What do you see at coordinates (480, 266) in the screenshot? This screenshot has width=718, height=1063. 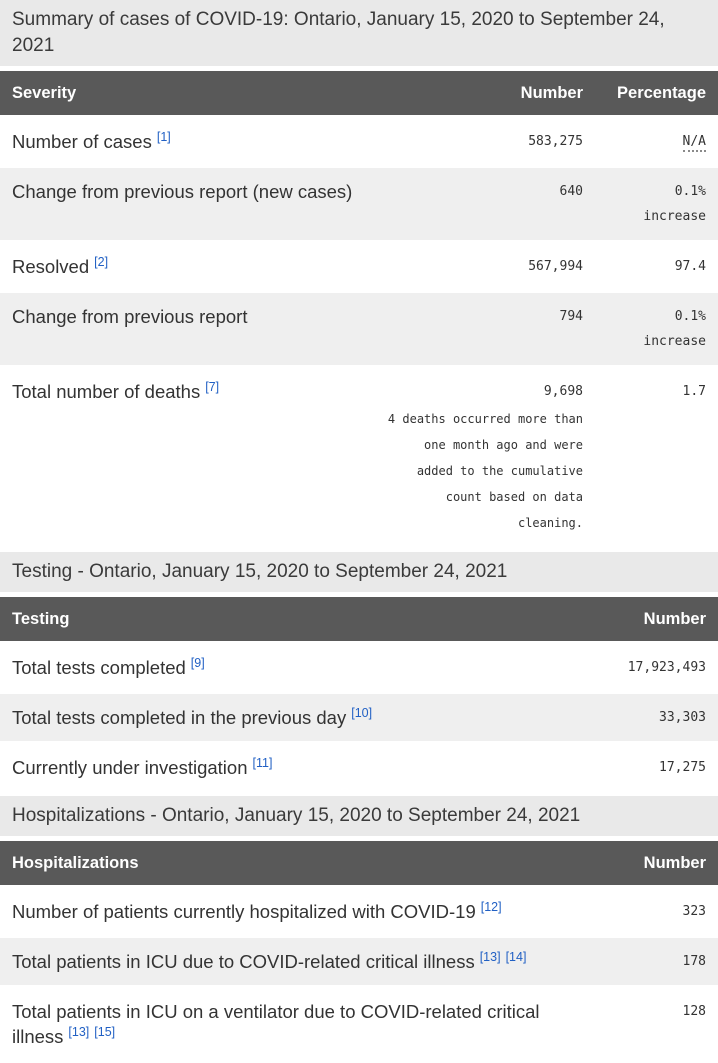 I see `row-number: 567,994` at bounding box center [480, 266].